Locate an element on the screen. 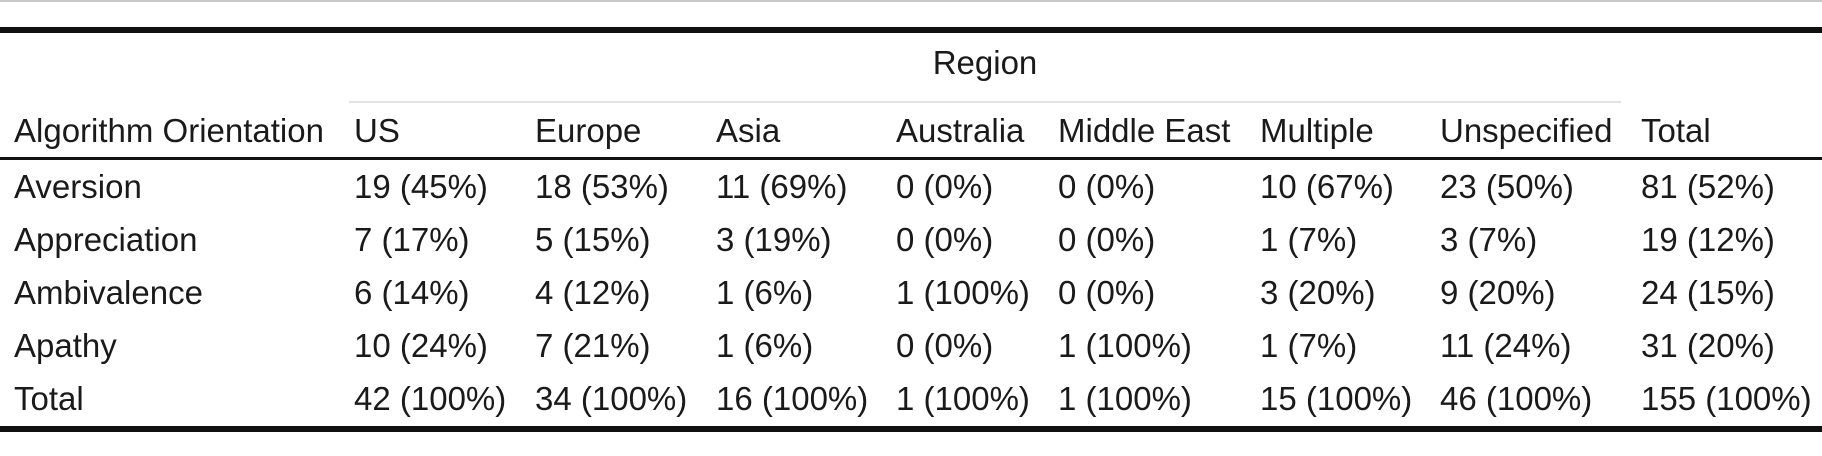  row-label-aversion: Aversion is located at coordinates (78, 186).